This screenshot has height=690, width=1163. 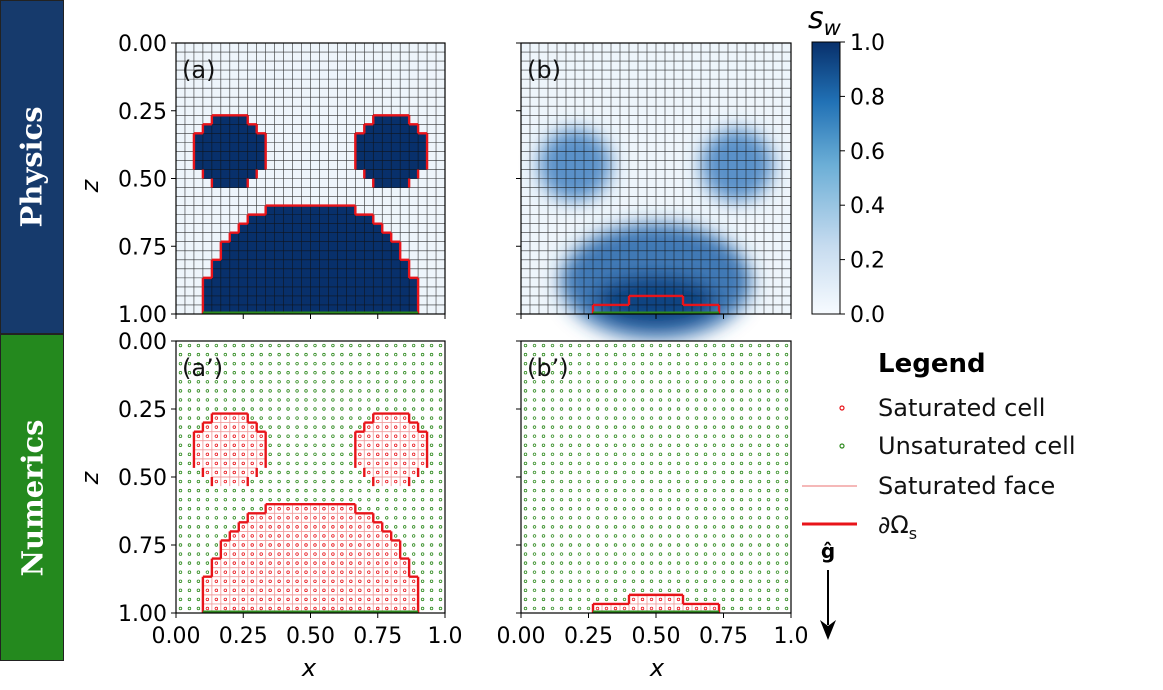 What do you see at coordinates (932, 364) in the screenshot?
I see `legend-title: Legend` at bounding box center [932, 364].